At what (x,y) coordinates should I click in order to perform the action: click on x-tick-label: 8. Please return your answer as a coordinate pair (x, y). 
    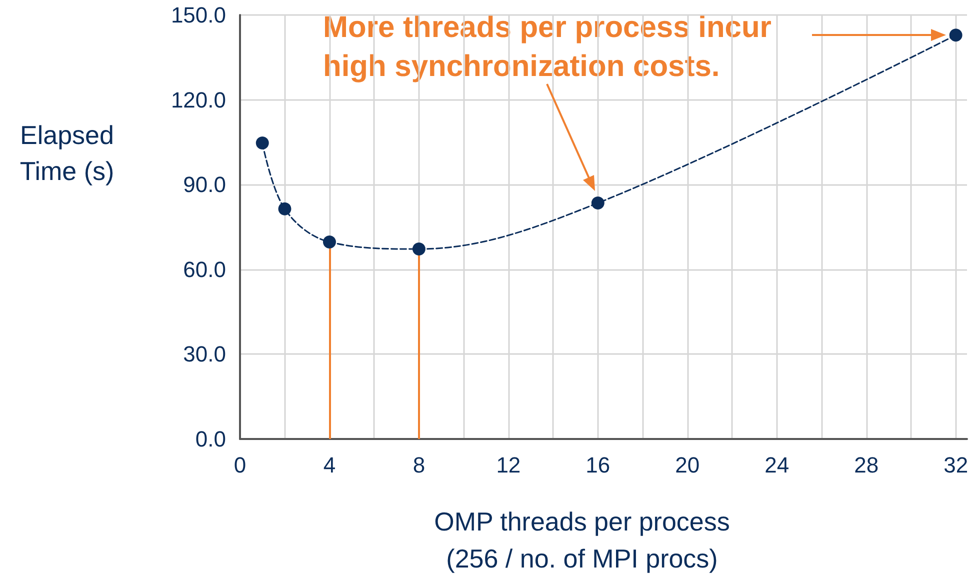
    Looking at the image, I should click on (419, 465).